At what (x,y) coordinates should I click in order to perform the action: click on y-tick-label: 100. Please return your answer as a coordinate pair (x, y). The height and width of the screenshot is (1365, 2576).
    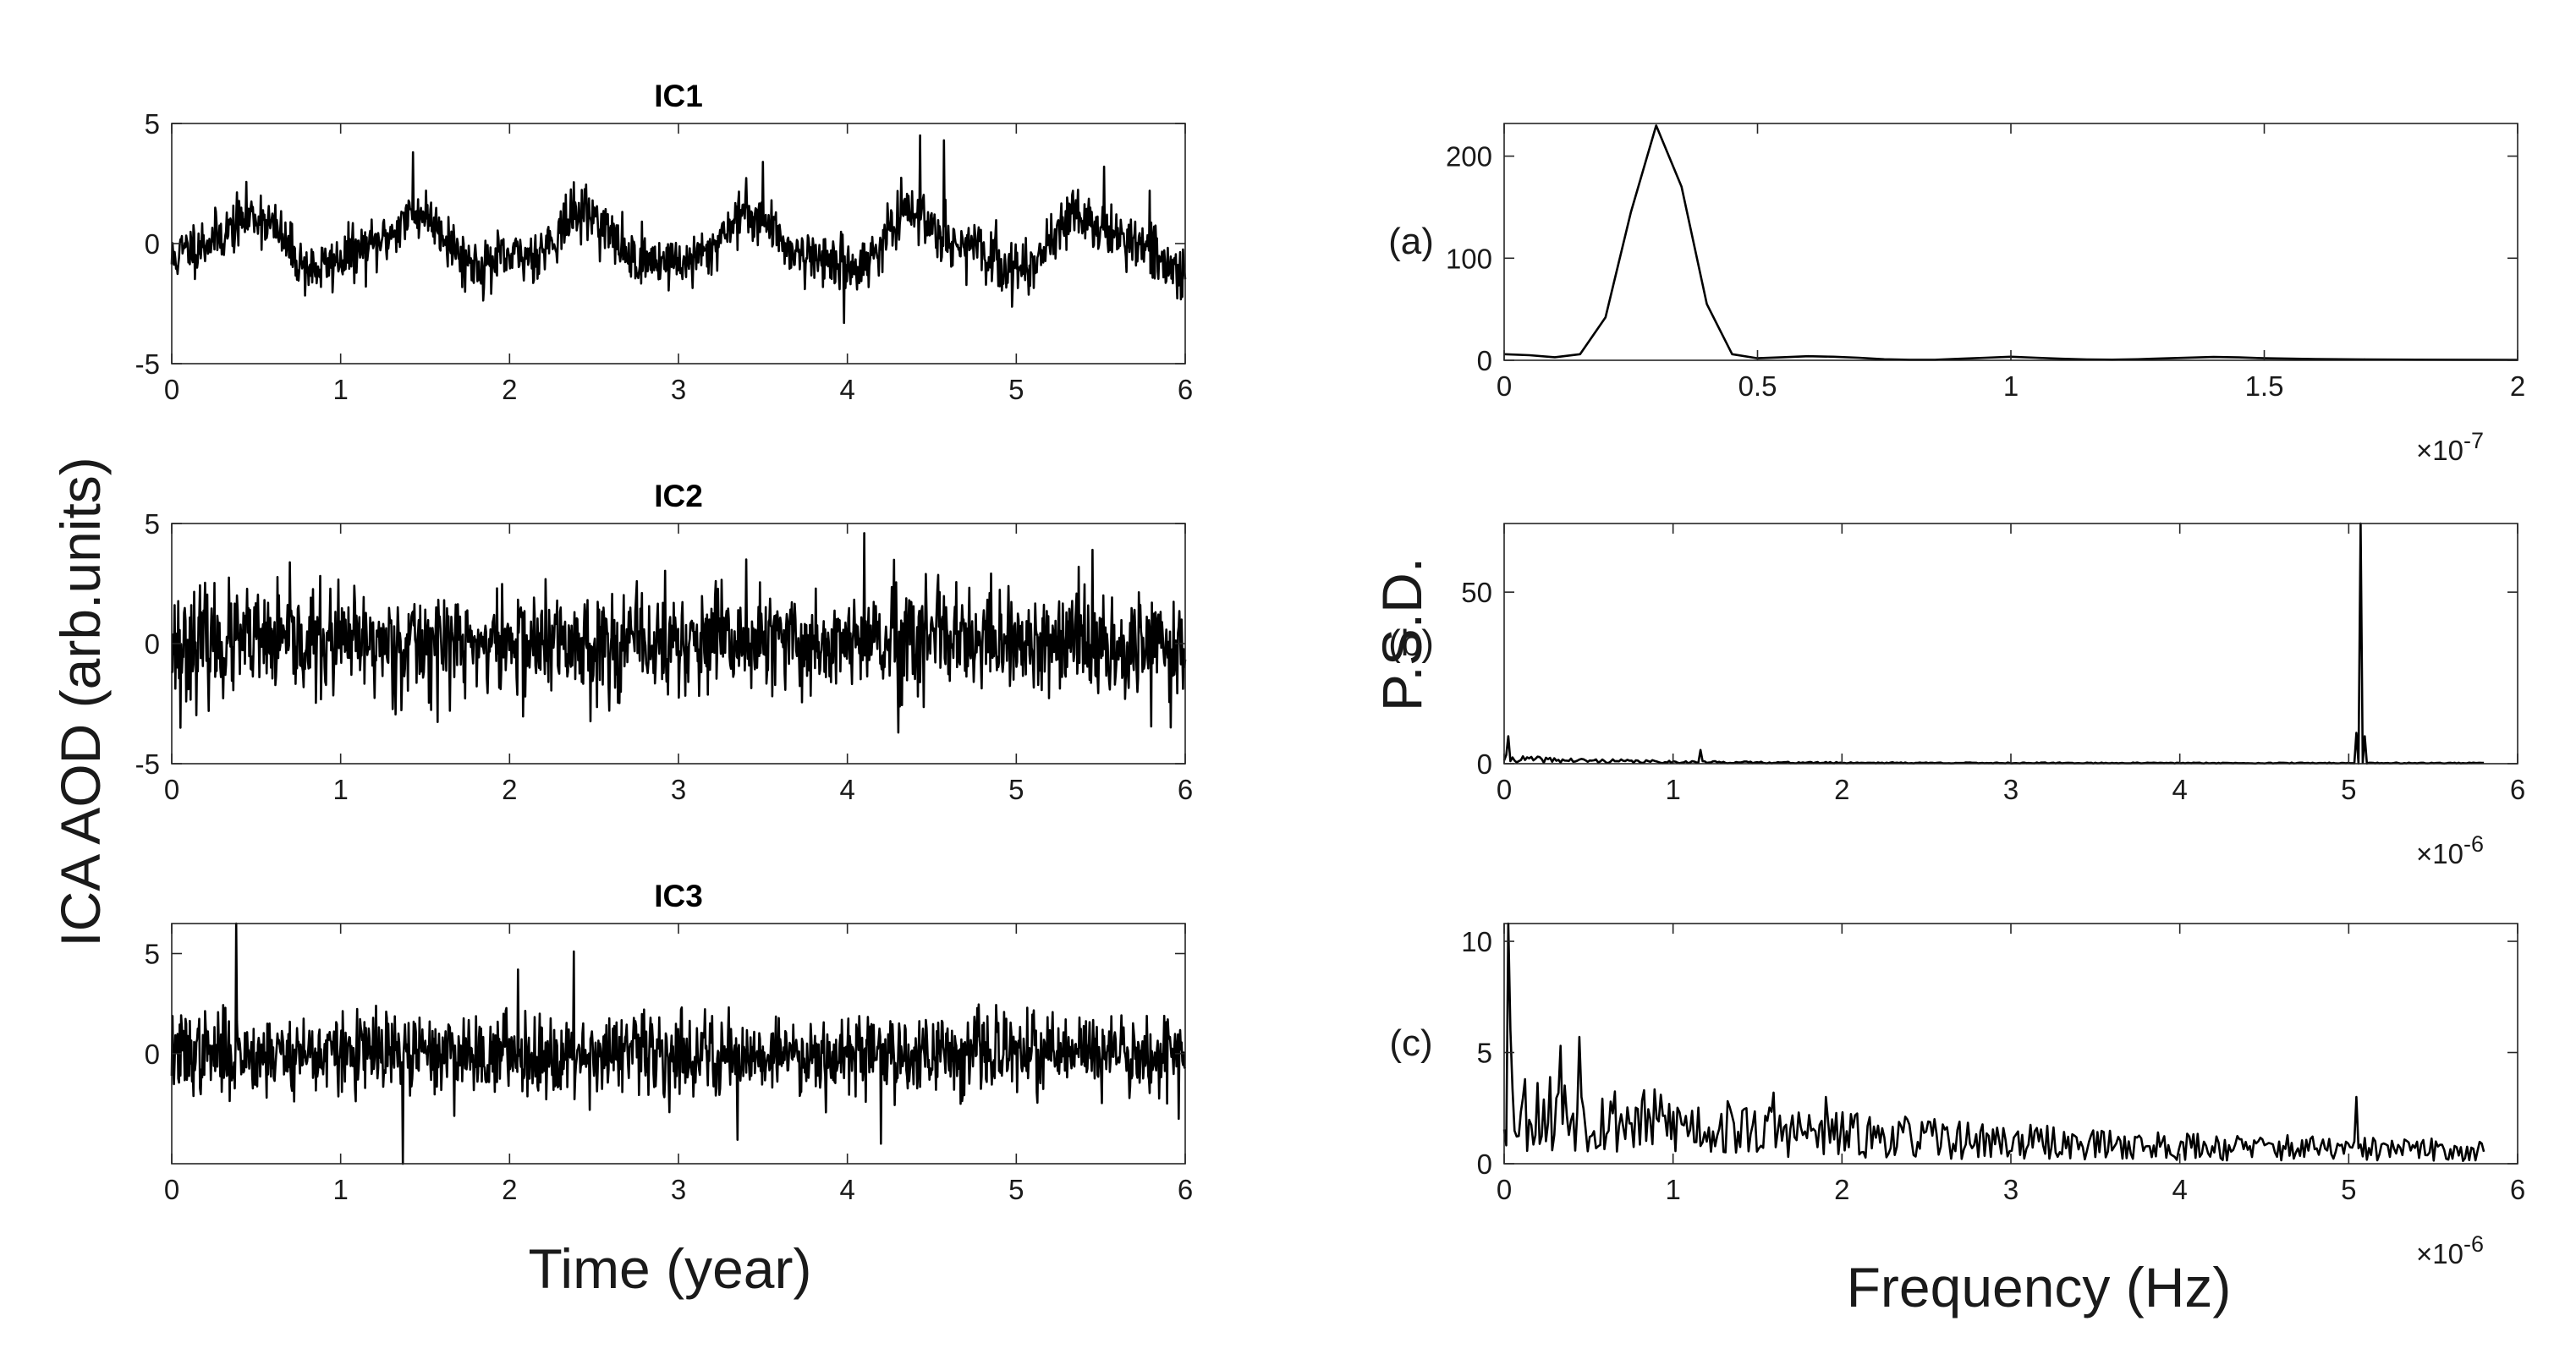
    Looking at the image, I should click on (1469, 258).